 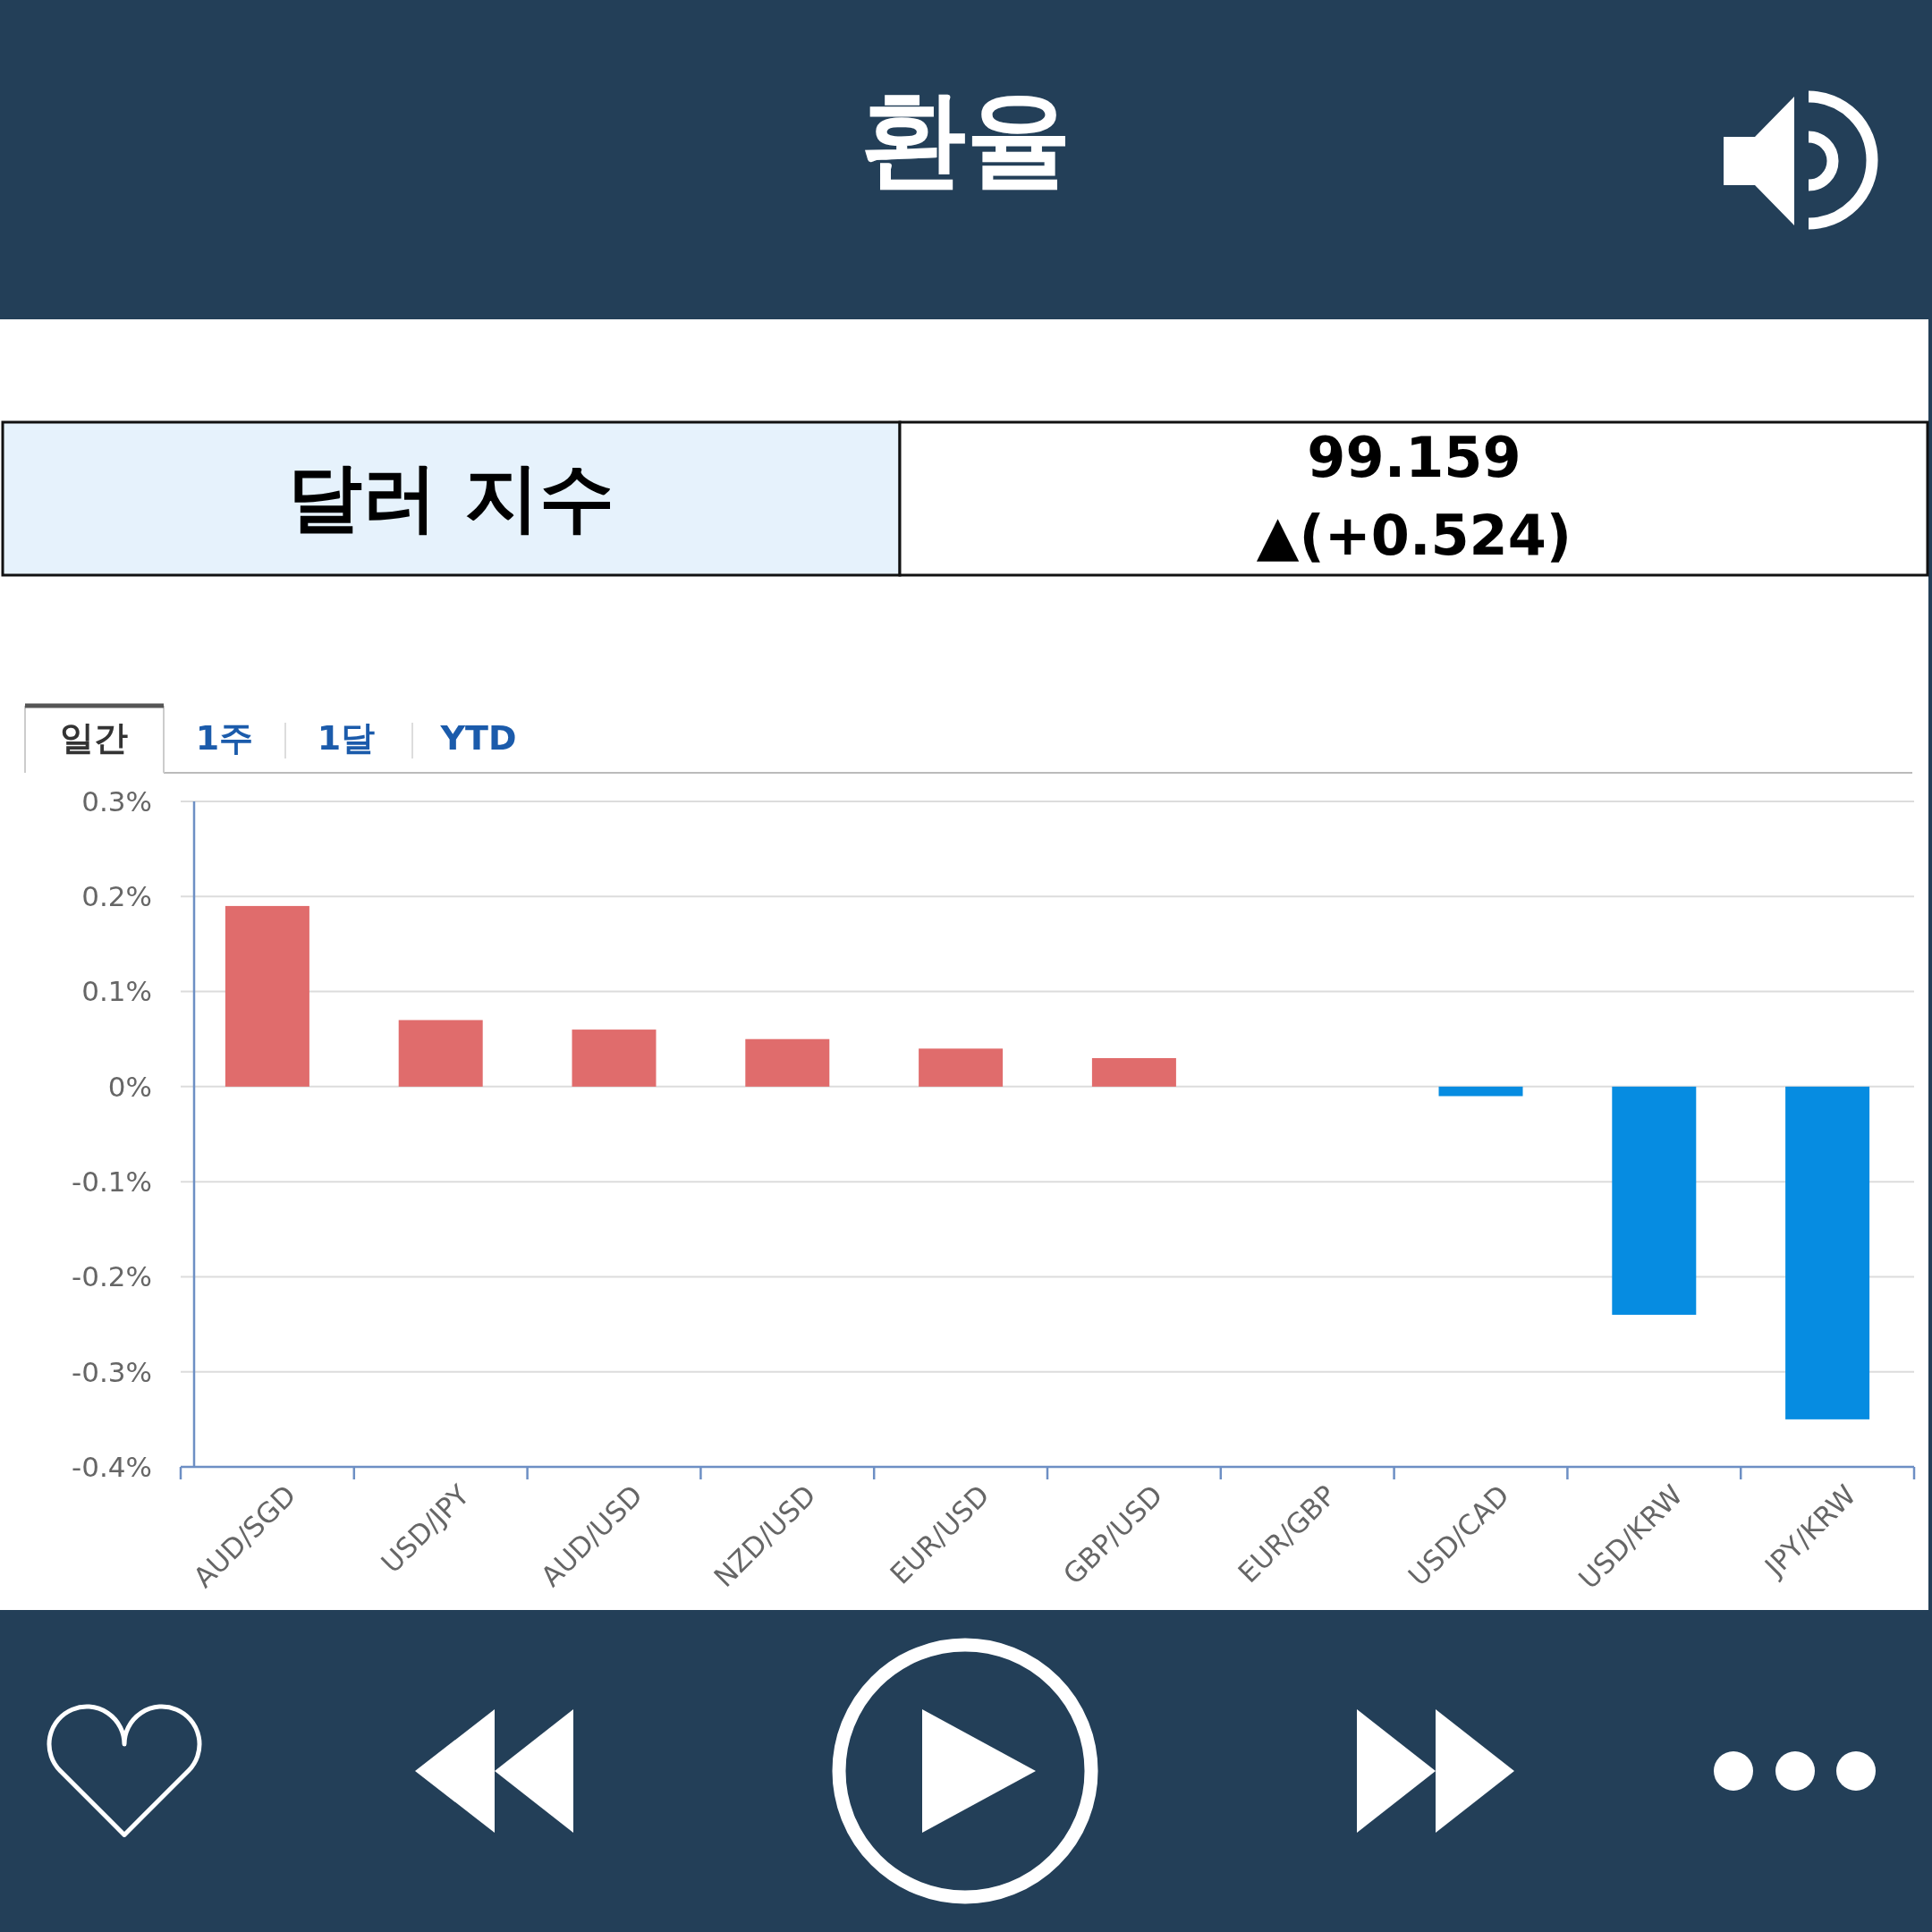 I want to click on text: 달러 지수, so click(x=450, y=497).